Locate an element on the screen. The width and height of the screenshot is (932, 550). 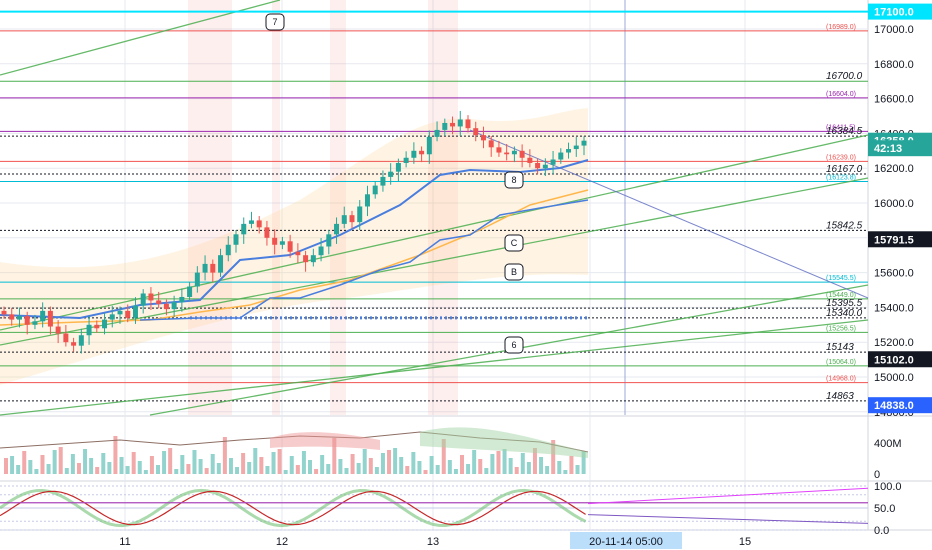
level-label: (15449.0) is located at coordinates (841, 295).